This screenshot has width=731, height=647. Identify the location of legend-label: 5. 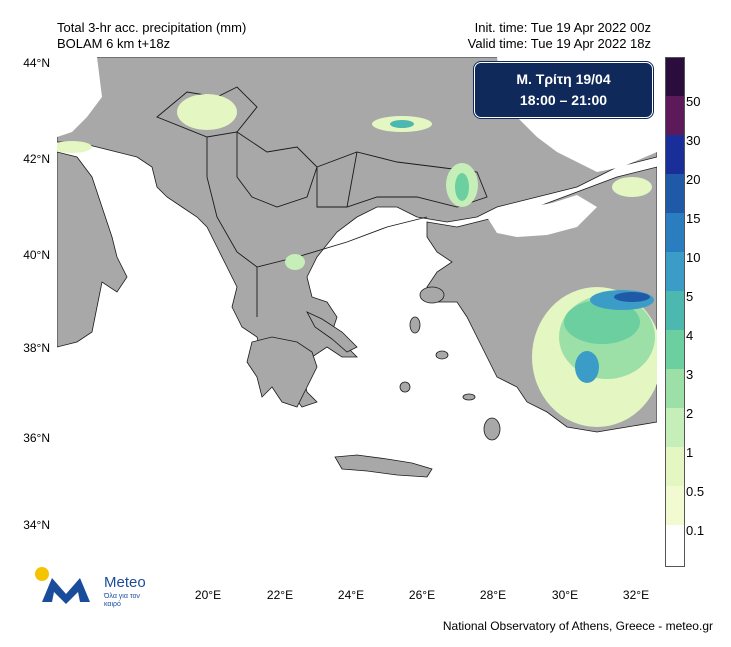
(690, 296).